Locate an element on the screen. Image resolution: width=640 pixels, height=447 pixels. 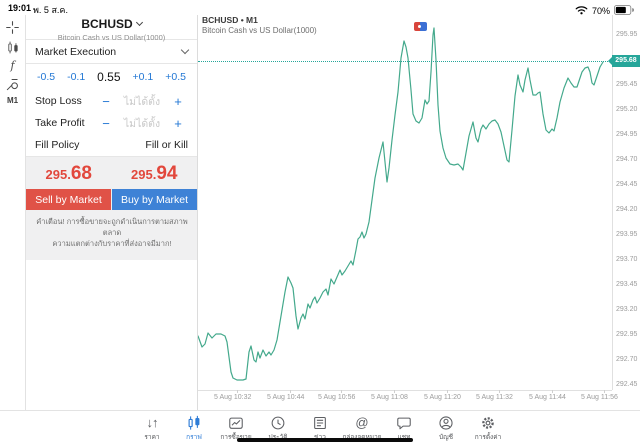
buy-button: Buy by Market is located at coordinates (154, 199).